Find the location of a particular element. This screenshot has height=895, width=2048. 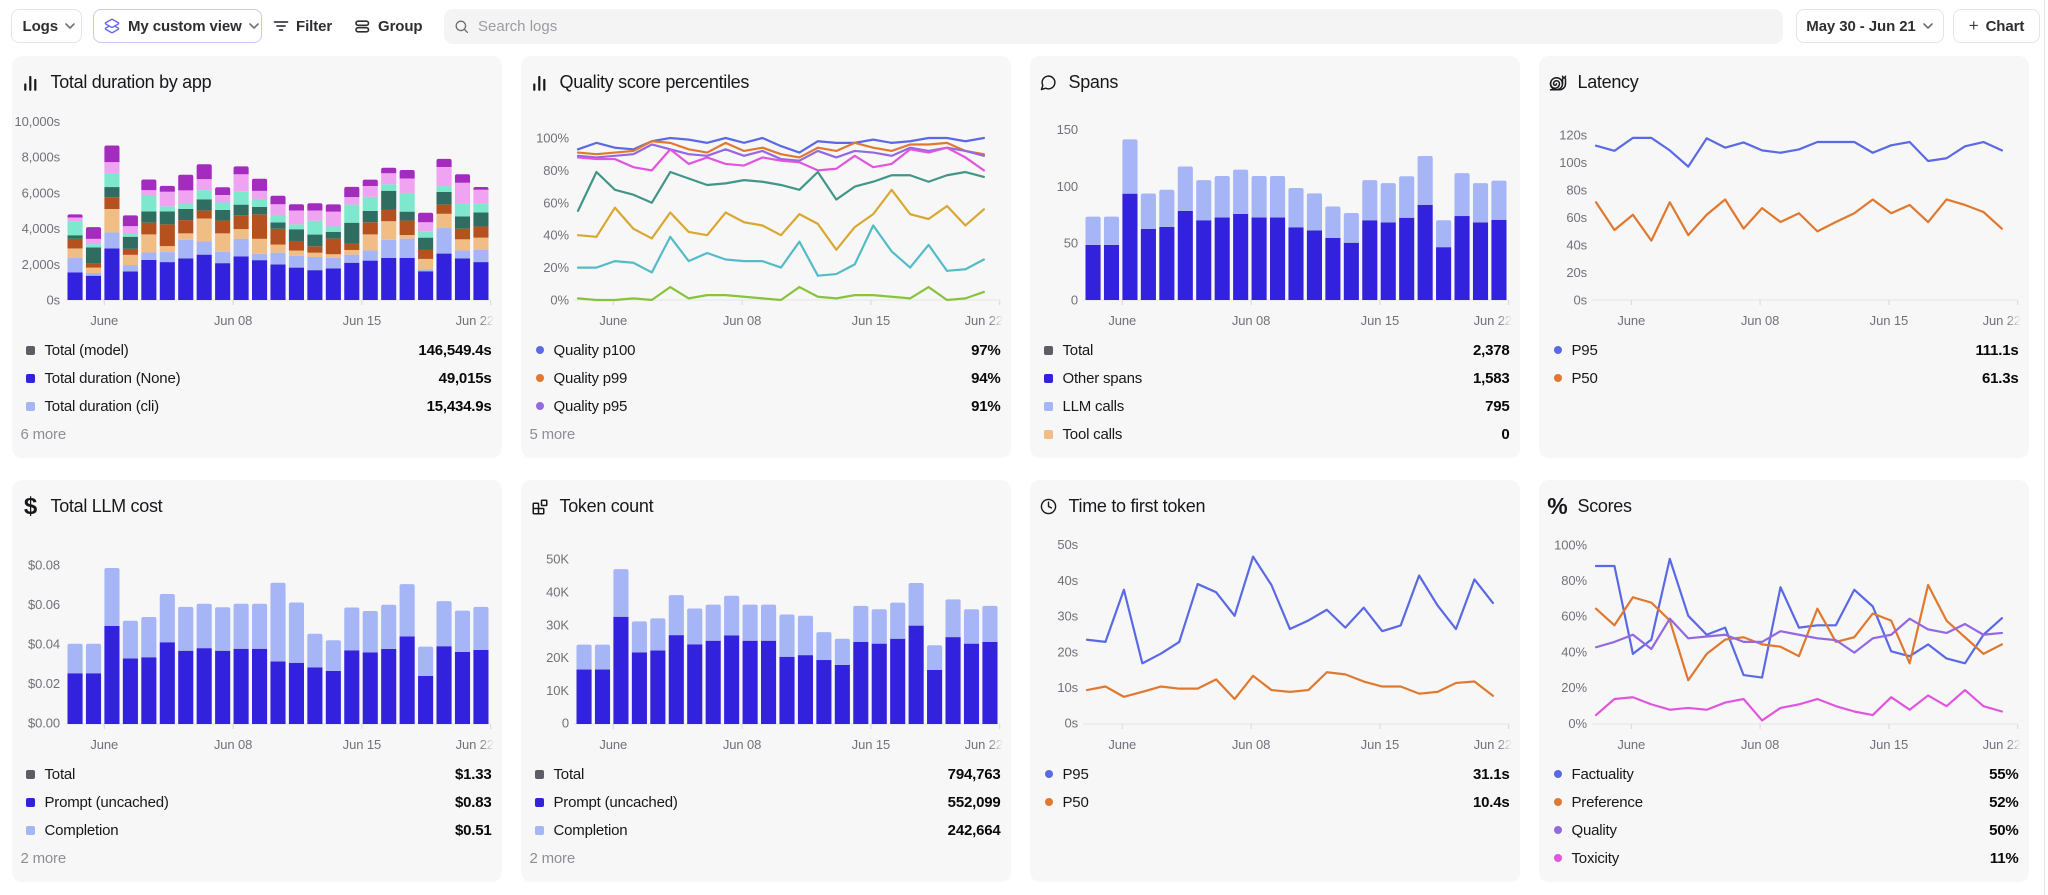

svg-text: 80s is located at coordinates (1576, 190).